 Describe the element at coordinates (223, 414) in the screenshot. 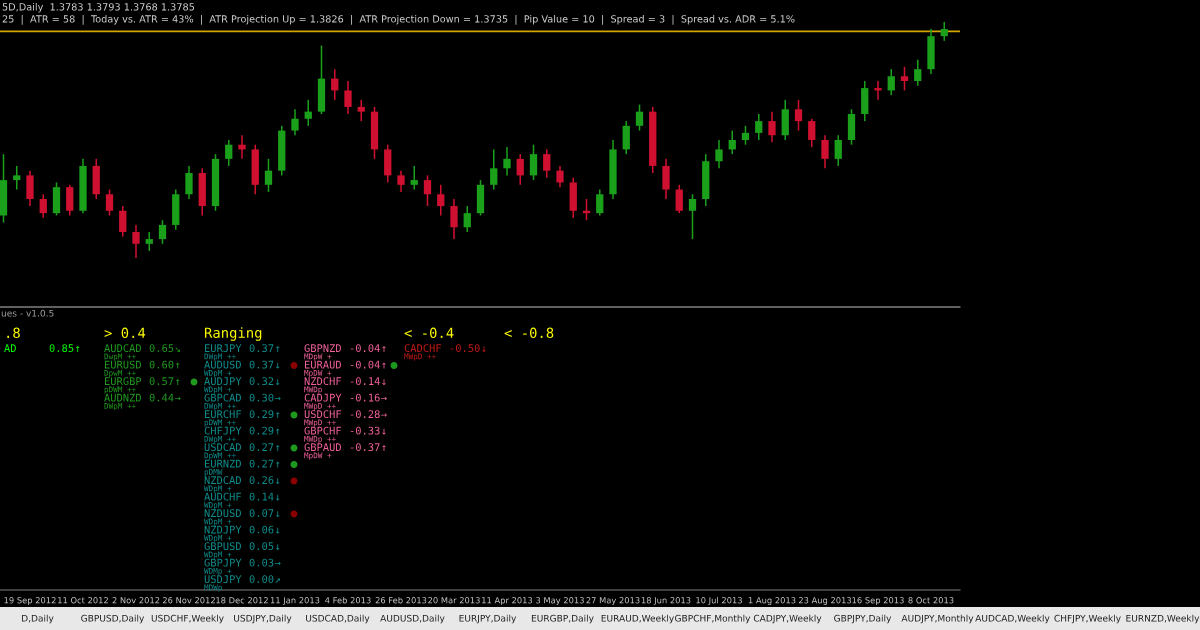

I see `category-label: EURCHF` at that location.